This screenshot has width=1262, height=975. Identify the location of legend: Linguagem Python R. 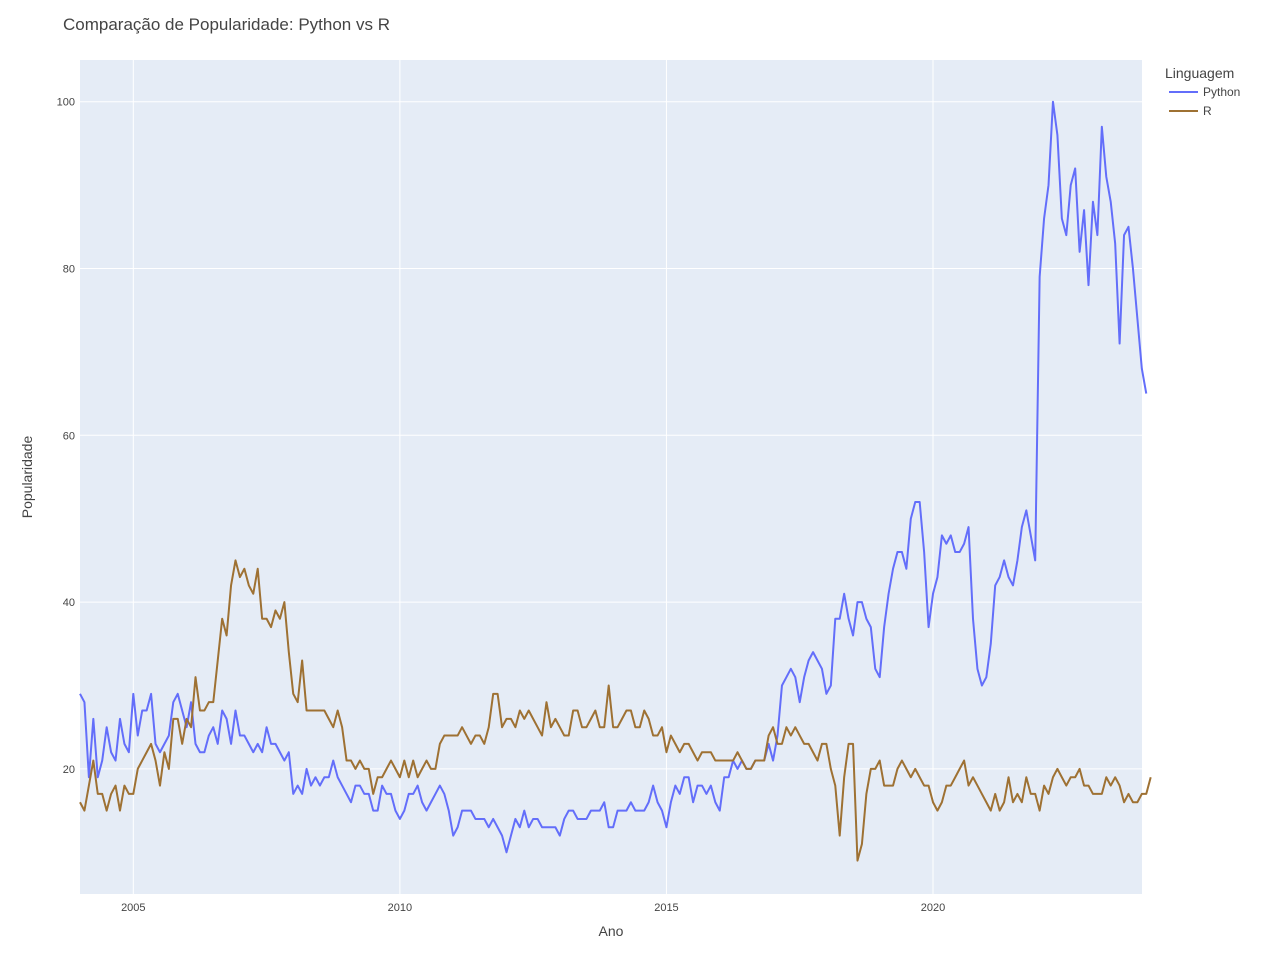
(1202, 91).